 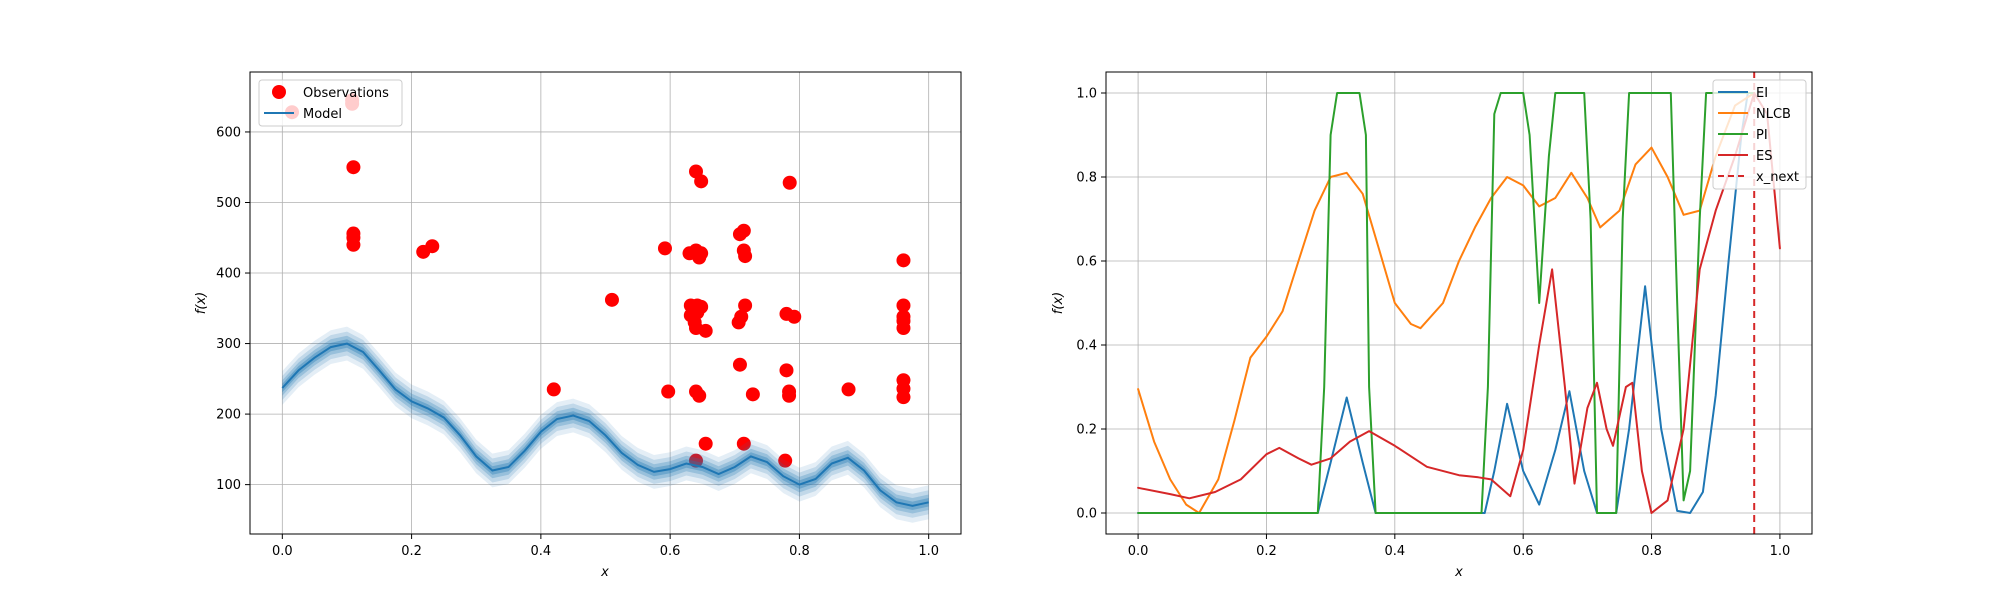 I want to click on left-plot-ylabel: f(x), so click(x=201, y=303).